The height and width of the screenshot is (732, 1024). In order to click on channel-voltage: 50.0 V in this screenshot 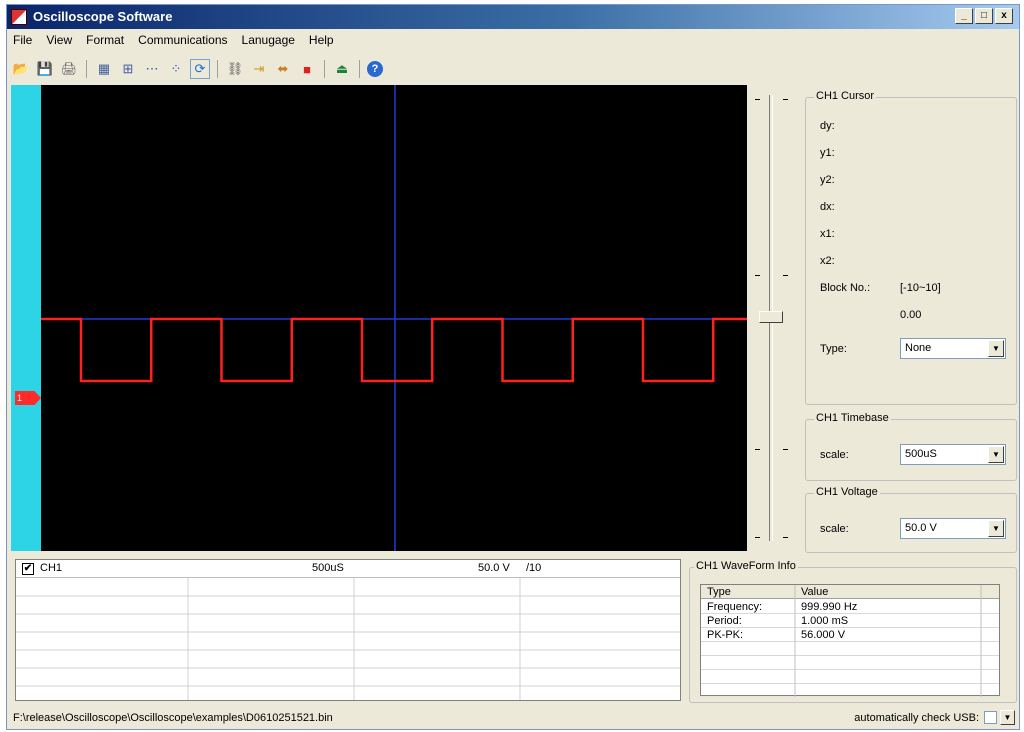, I will do `click(494, 568)`.